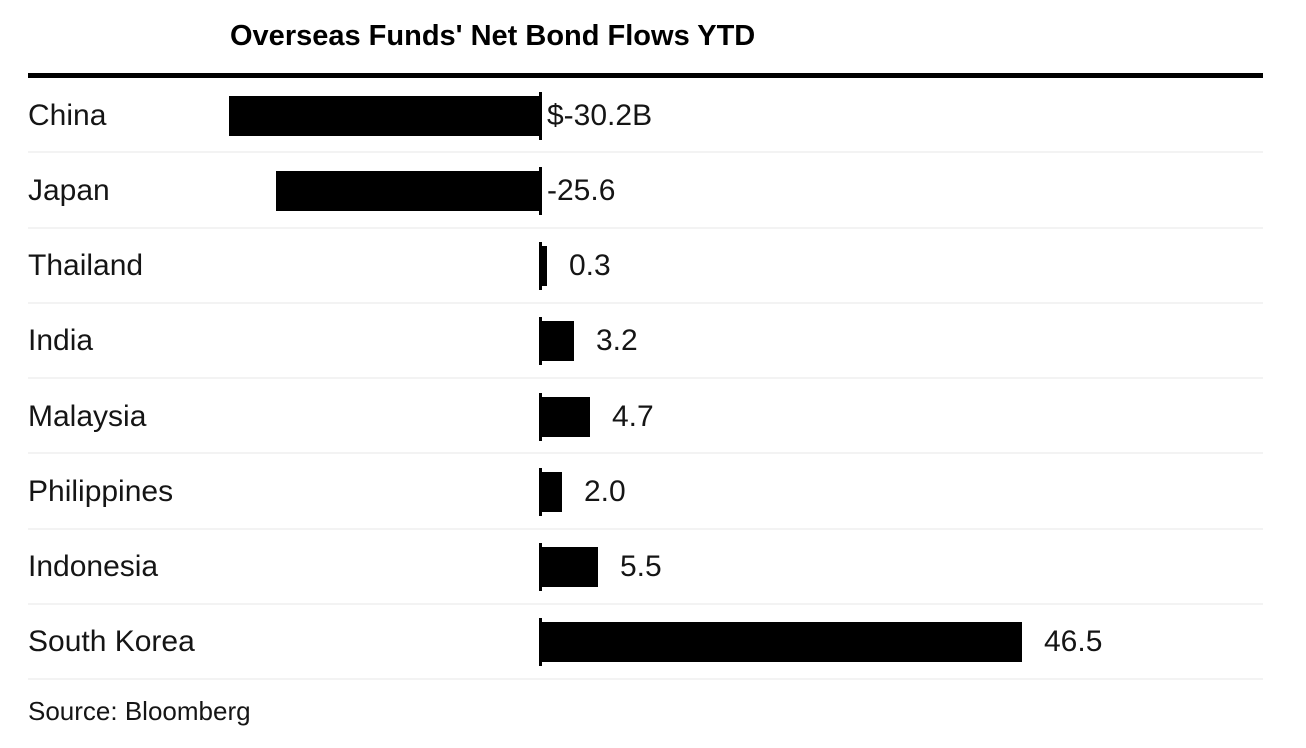 This screenshot has height=748, width=1306. I want to click on chart-row: Malaysia 4.7, so click(653, 417).